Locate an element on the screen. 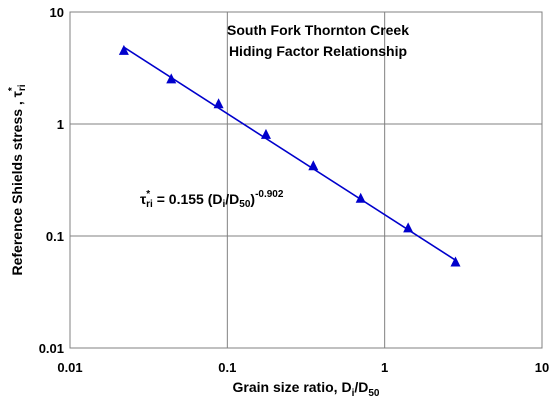  x-label-sub1: i is located at coordinates (353, 393).